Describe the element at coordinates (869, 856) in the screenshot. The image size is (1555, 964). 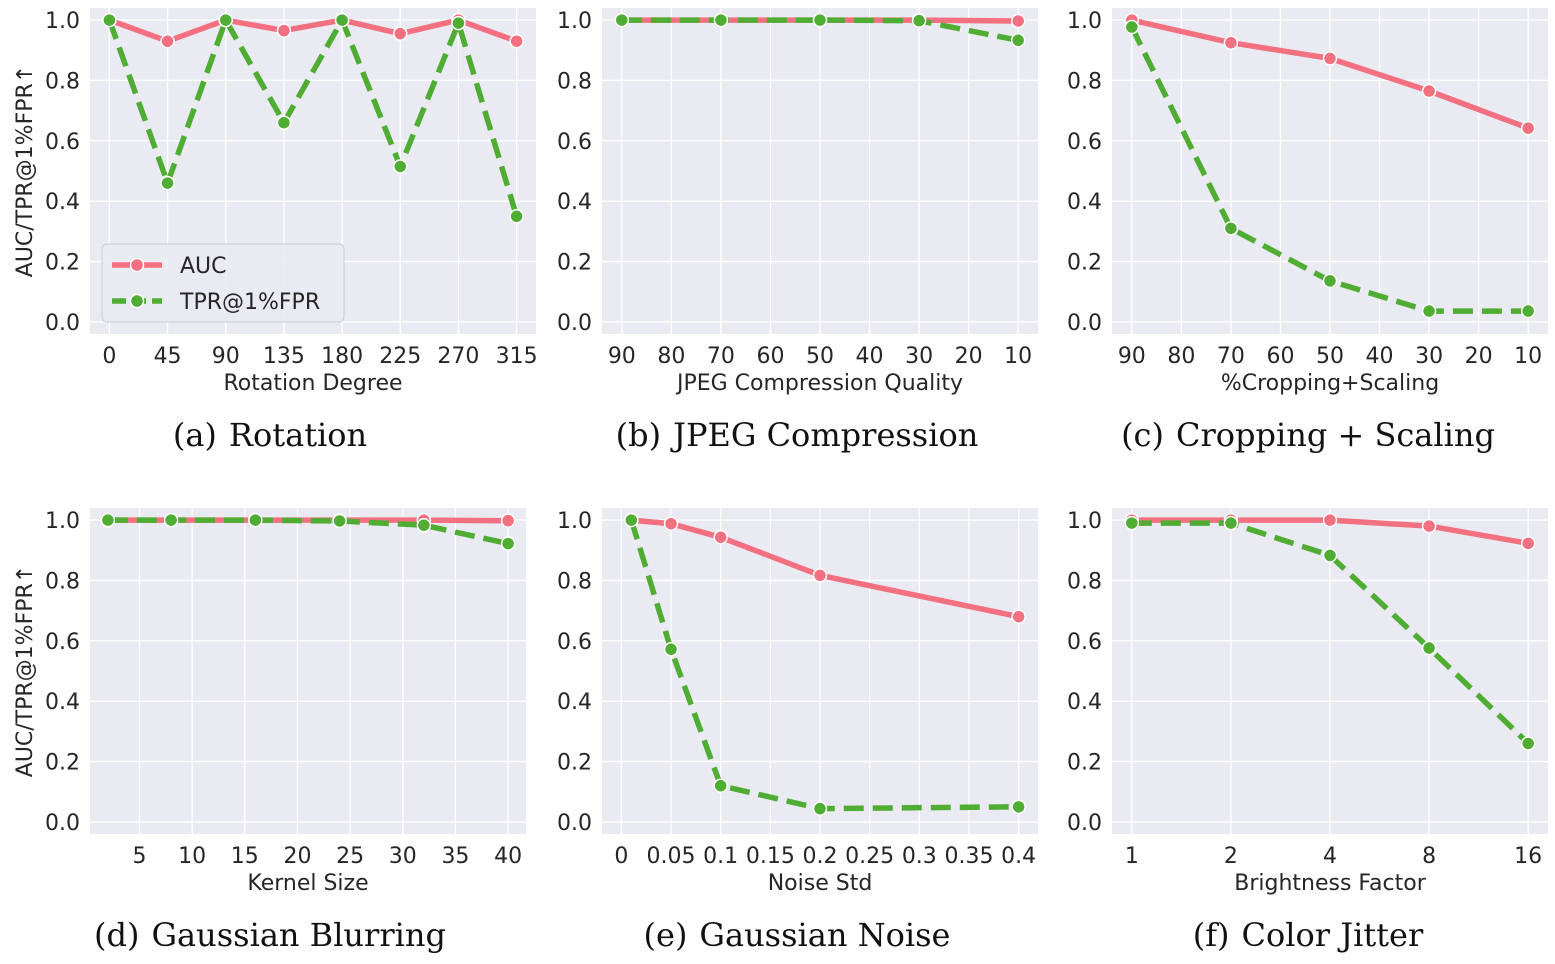
I see `x-tick-label: 0.25` at that location.